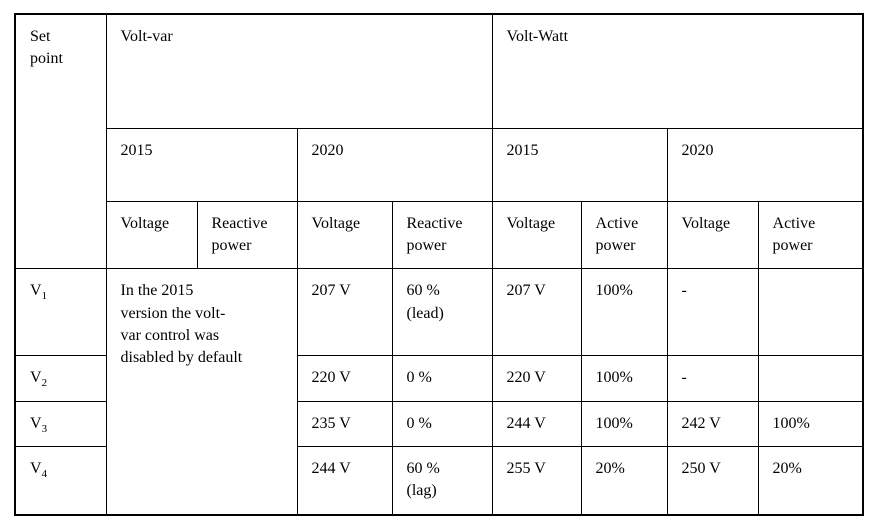 The image size is (871, 529). I want to click on volt-watt-2020-year-cell: 2020, so click(765, 164).